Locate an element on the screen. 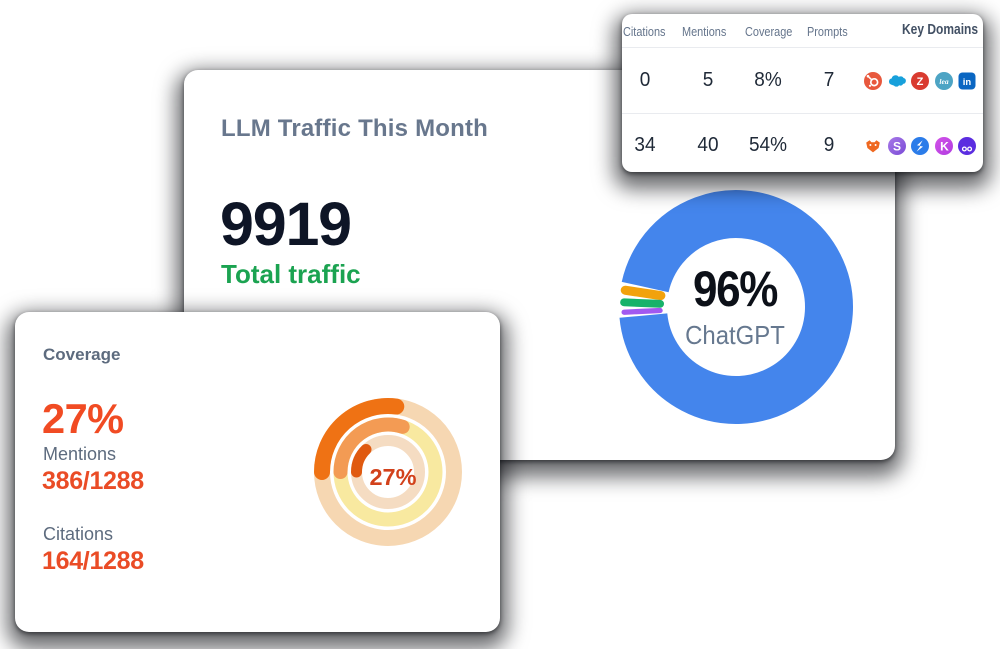 This screenshot has height=649, width=1000. traffic-total-value: 9919 is located at coordinates (286, 224).